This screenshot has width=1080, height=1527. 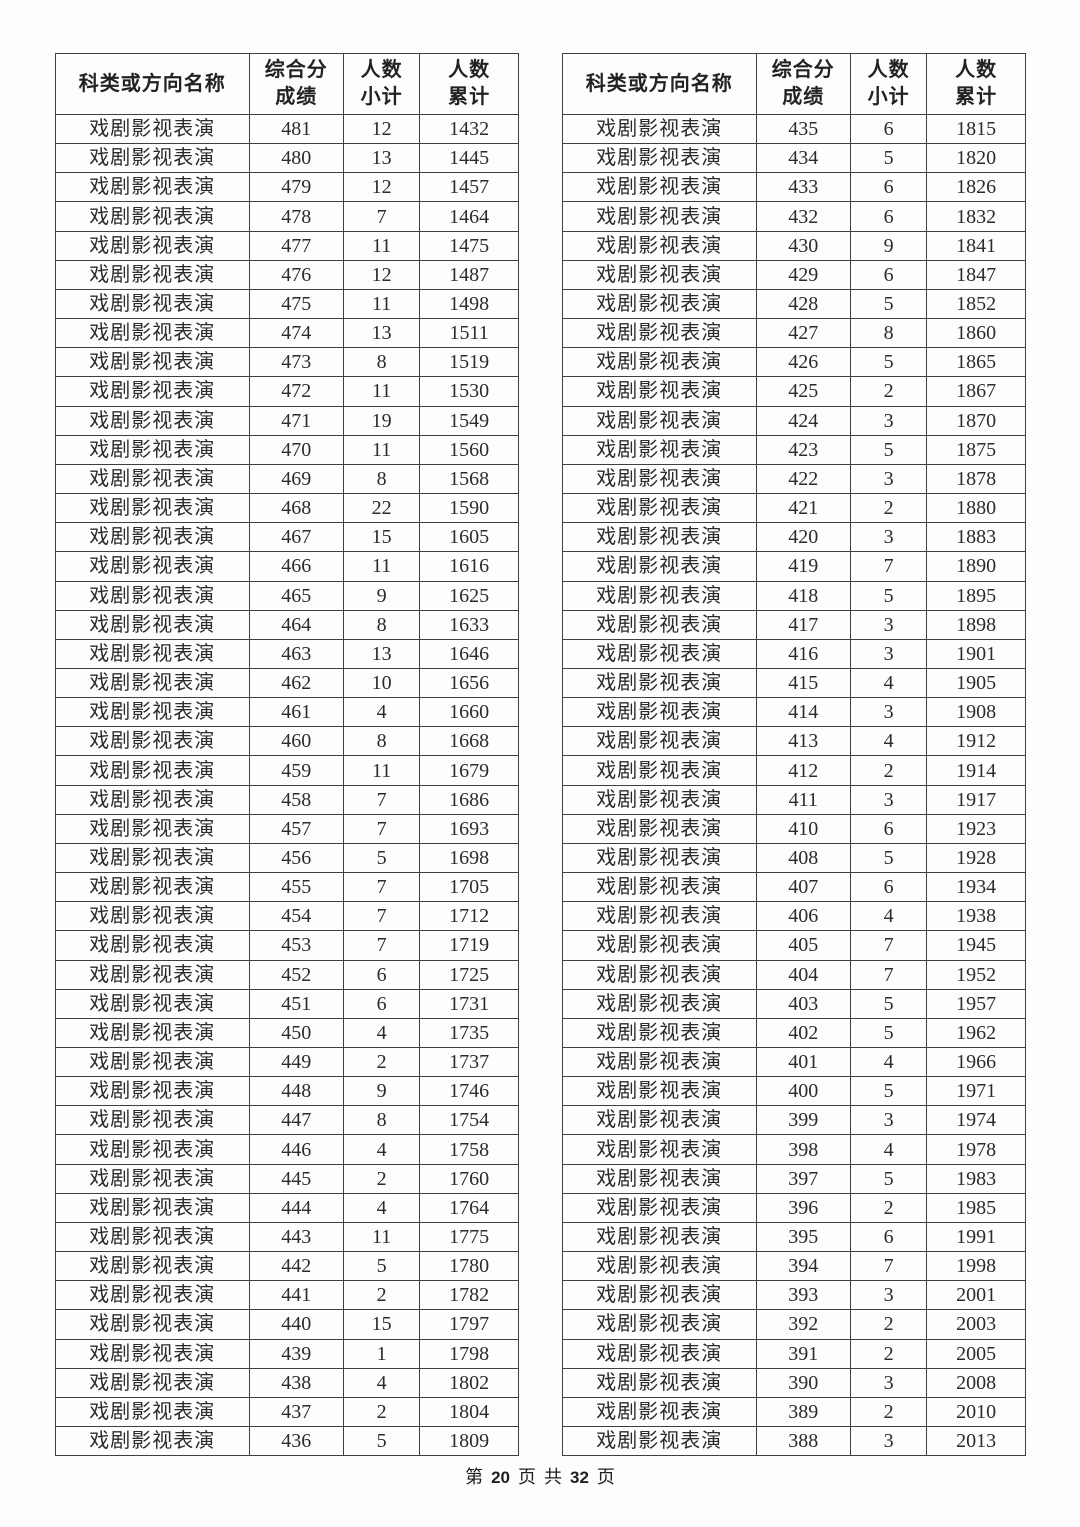 What do you see at coordinates (803, 84) in the screenshot?
I see `column-header-composite-score: 综合分 成绩` at bounding box center [803, 84].